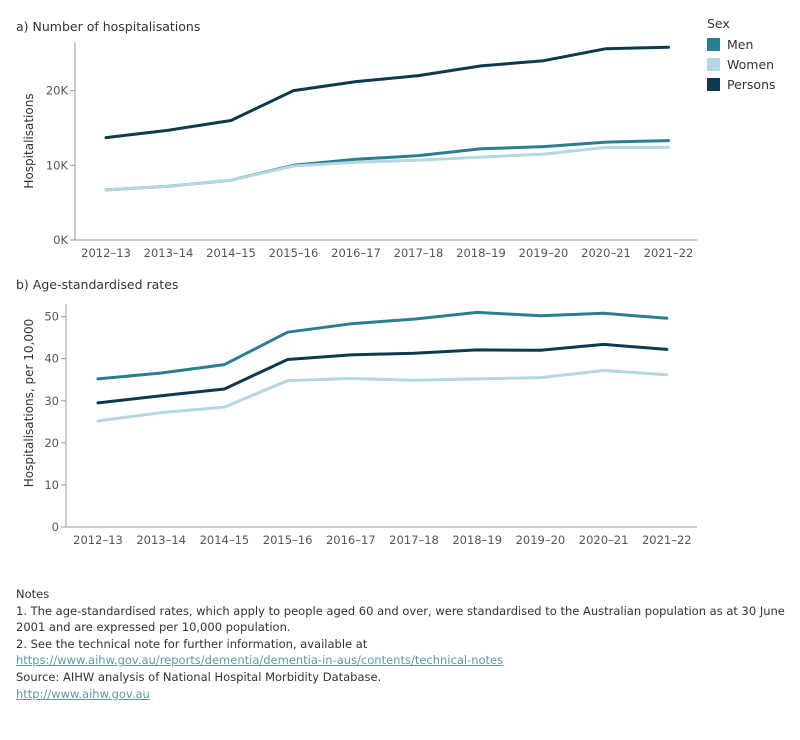 This screenshot has width=800, height=740. Describe the element at coordinates (481, 253) in the screenshot. I see `chart-a-x-tick-label: 2018–19` at that location.